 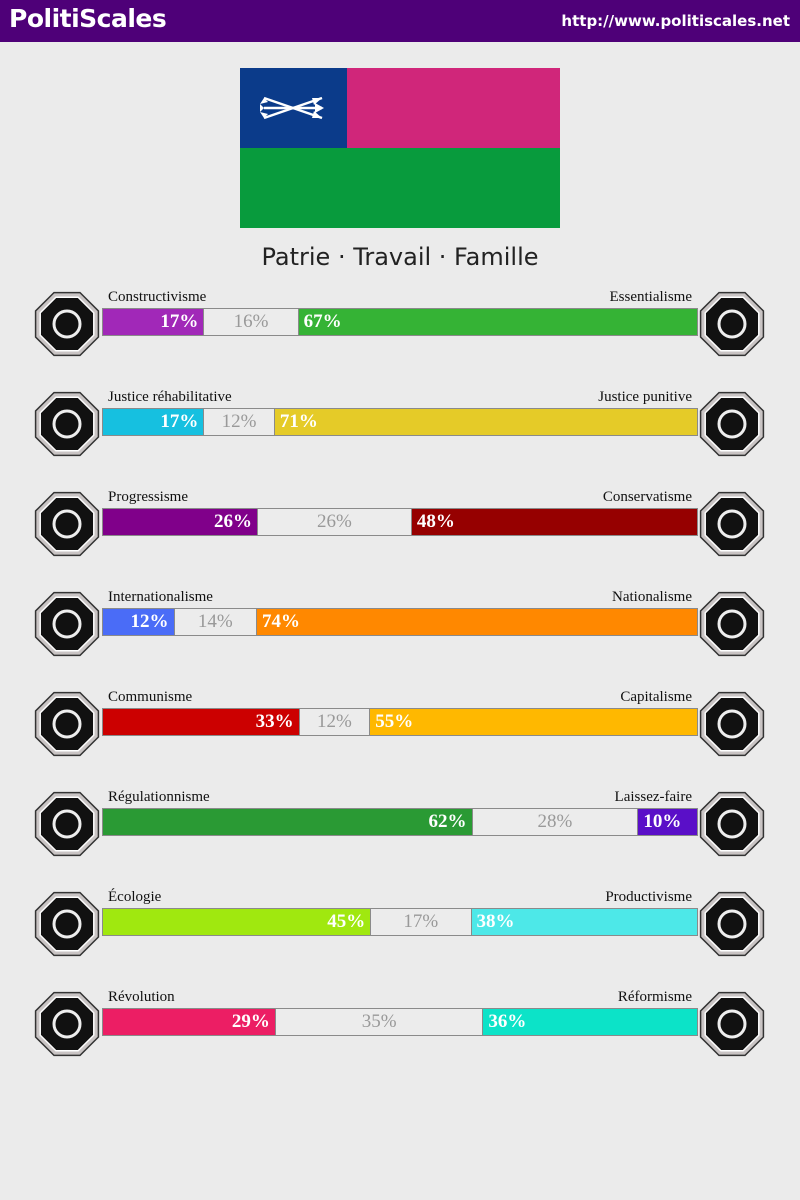 I want to click on axis-bar: 26% 26% 48%, so click(x=400, y=522).